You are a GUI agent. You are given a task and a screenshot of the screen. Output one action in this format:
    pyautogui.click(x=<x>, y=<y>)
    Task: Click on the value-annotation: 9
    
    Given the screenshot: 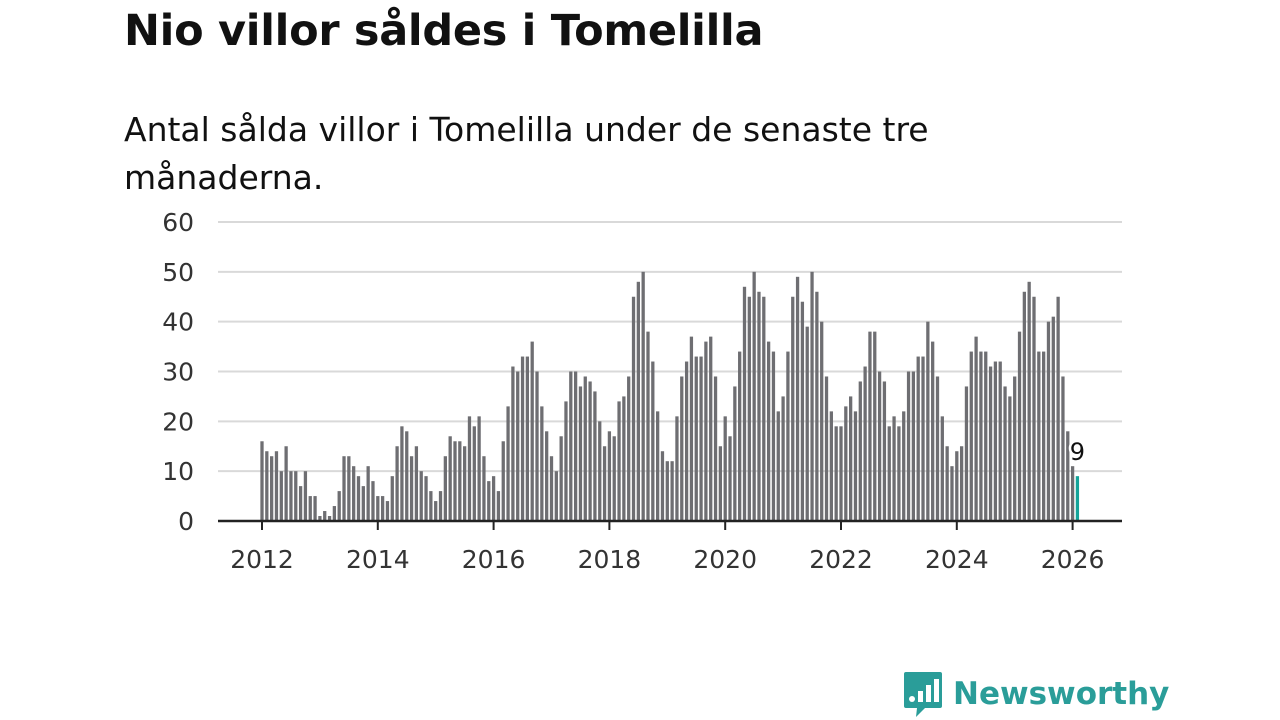 What is the action you would take?
    pyautogui.click(x=1077, y=452)
    